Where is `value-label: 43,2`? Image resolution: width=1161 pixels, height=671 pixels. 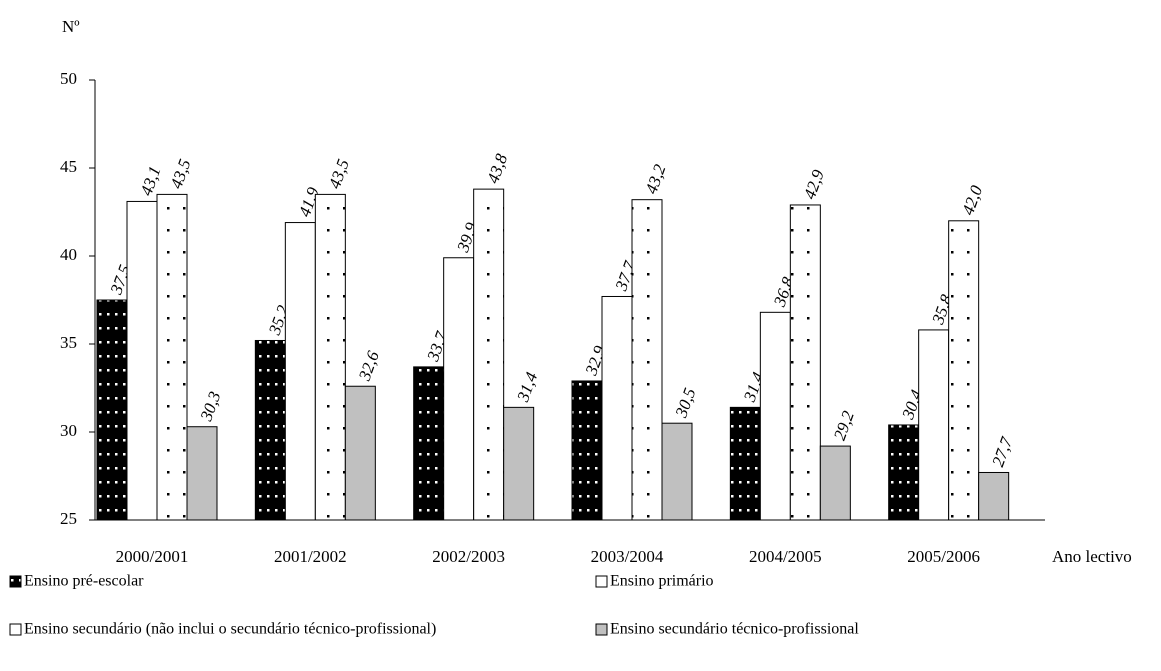
value-label: 43,2 is located at coordinates (656, 178).